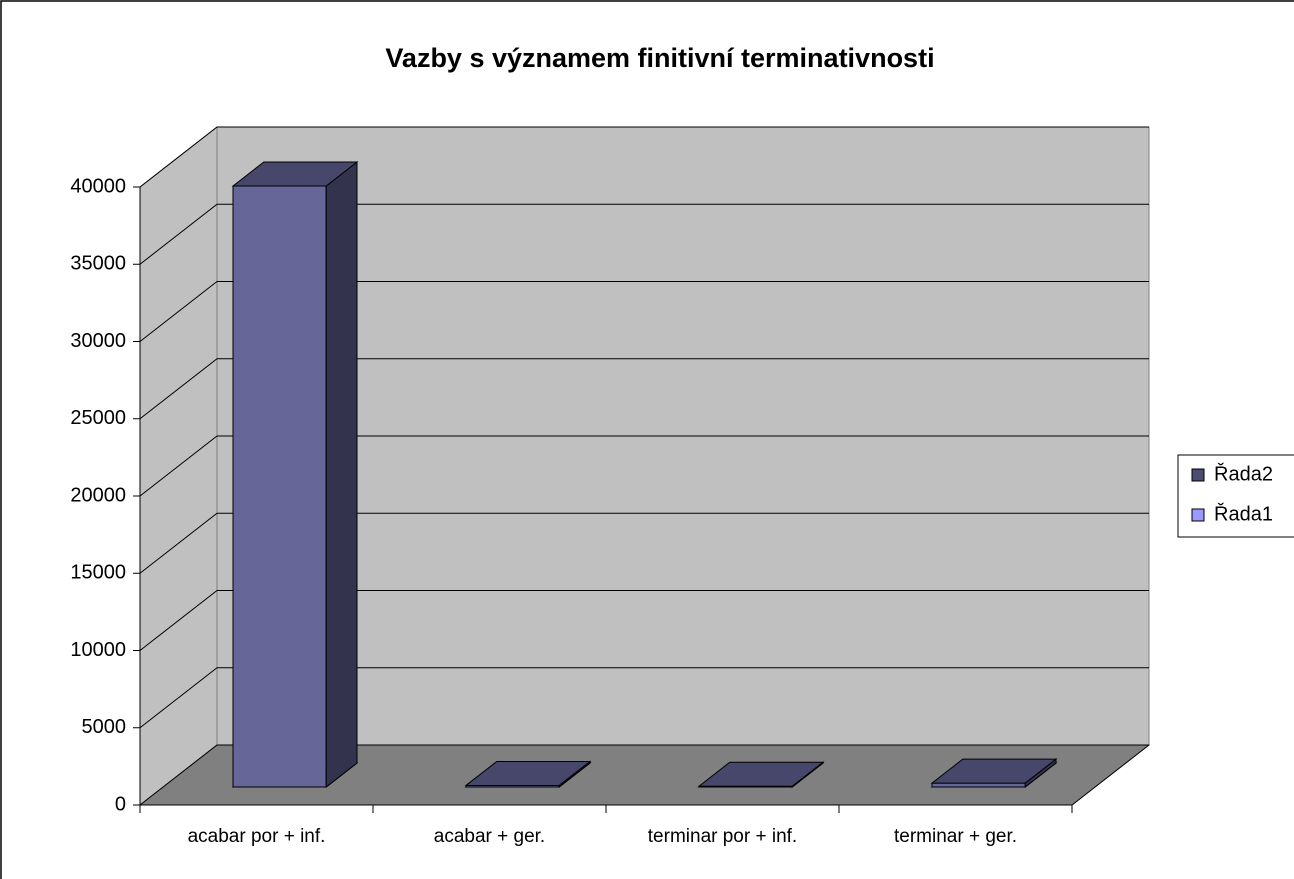  Describe the element at coordinates (120, 804) in the screenshot. I see `y-tick-label: 0` at that location.